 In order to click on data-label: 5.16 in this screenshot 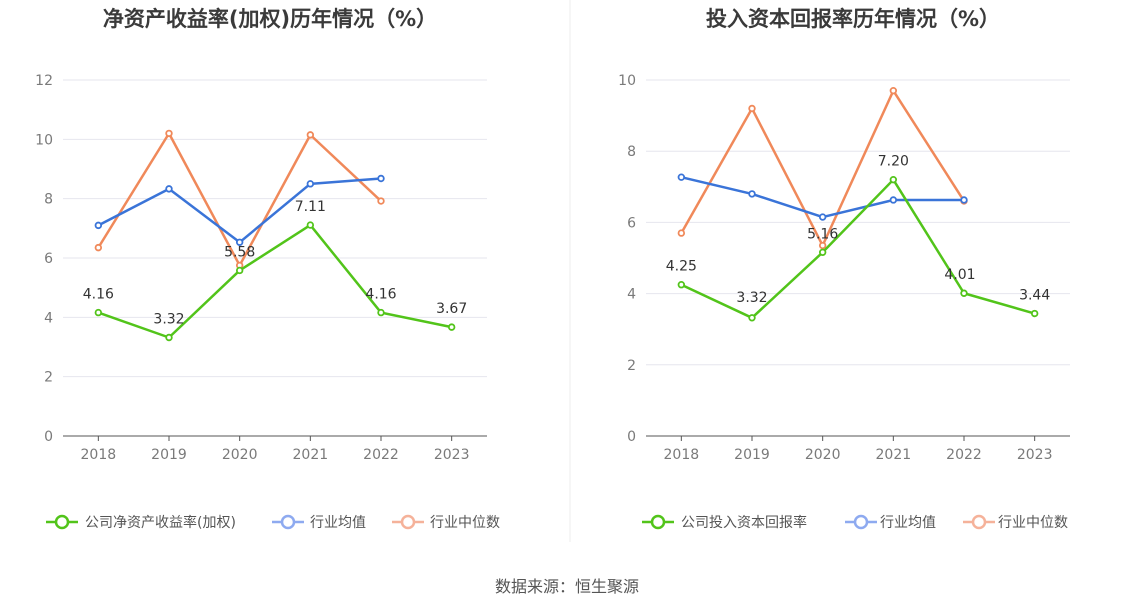, I will do `click(822, 234)`.